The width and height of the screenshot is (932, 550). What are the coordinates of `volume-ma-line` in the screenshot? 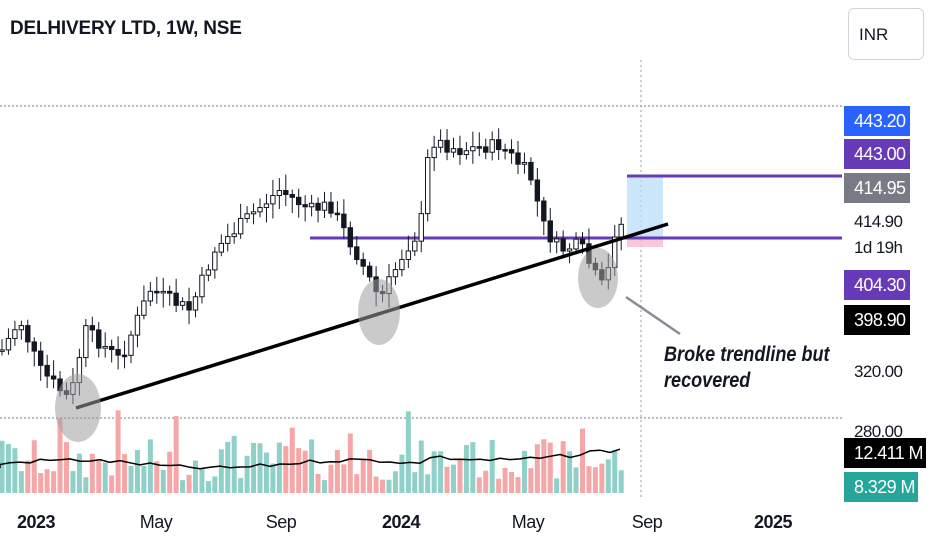 It's located at (310, 459).